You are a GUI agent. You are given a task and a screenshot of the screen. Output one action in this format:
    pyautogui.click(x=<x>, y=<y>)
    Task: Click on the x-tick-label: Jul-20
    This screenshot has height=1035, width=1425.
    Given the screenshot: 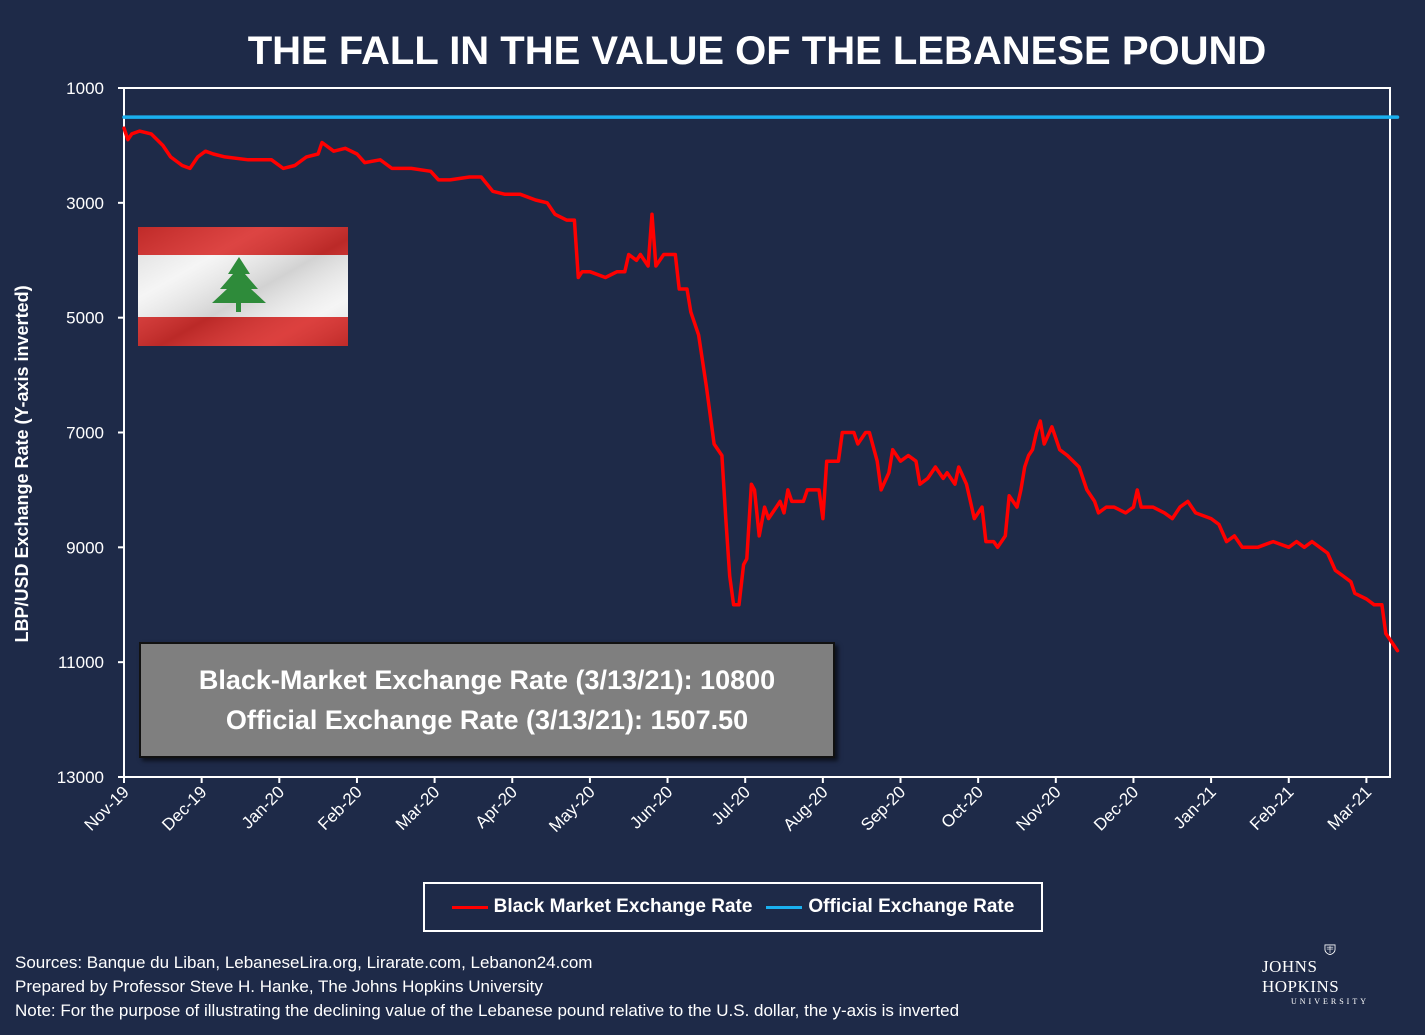 What is the action you would take?
    pyautogui.click(x=731, y=805)
    